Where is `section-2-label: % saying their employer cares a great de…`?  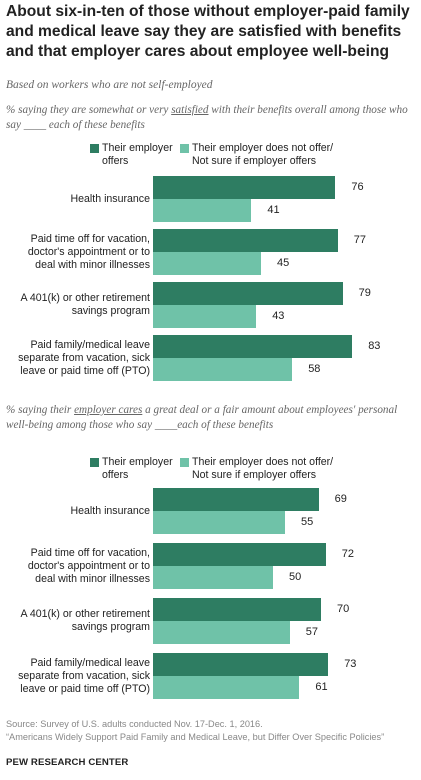 section-2-label: % saying their employer cares a great de… is located at coordinates (202, 417).